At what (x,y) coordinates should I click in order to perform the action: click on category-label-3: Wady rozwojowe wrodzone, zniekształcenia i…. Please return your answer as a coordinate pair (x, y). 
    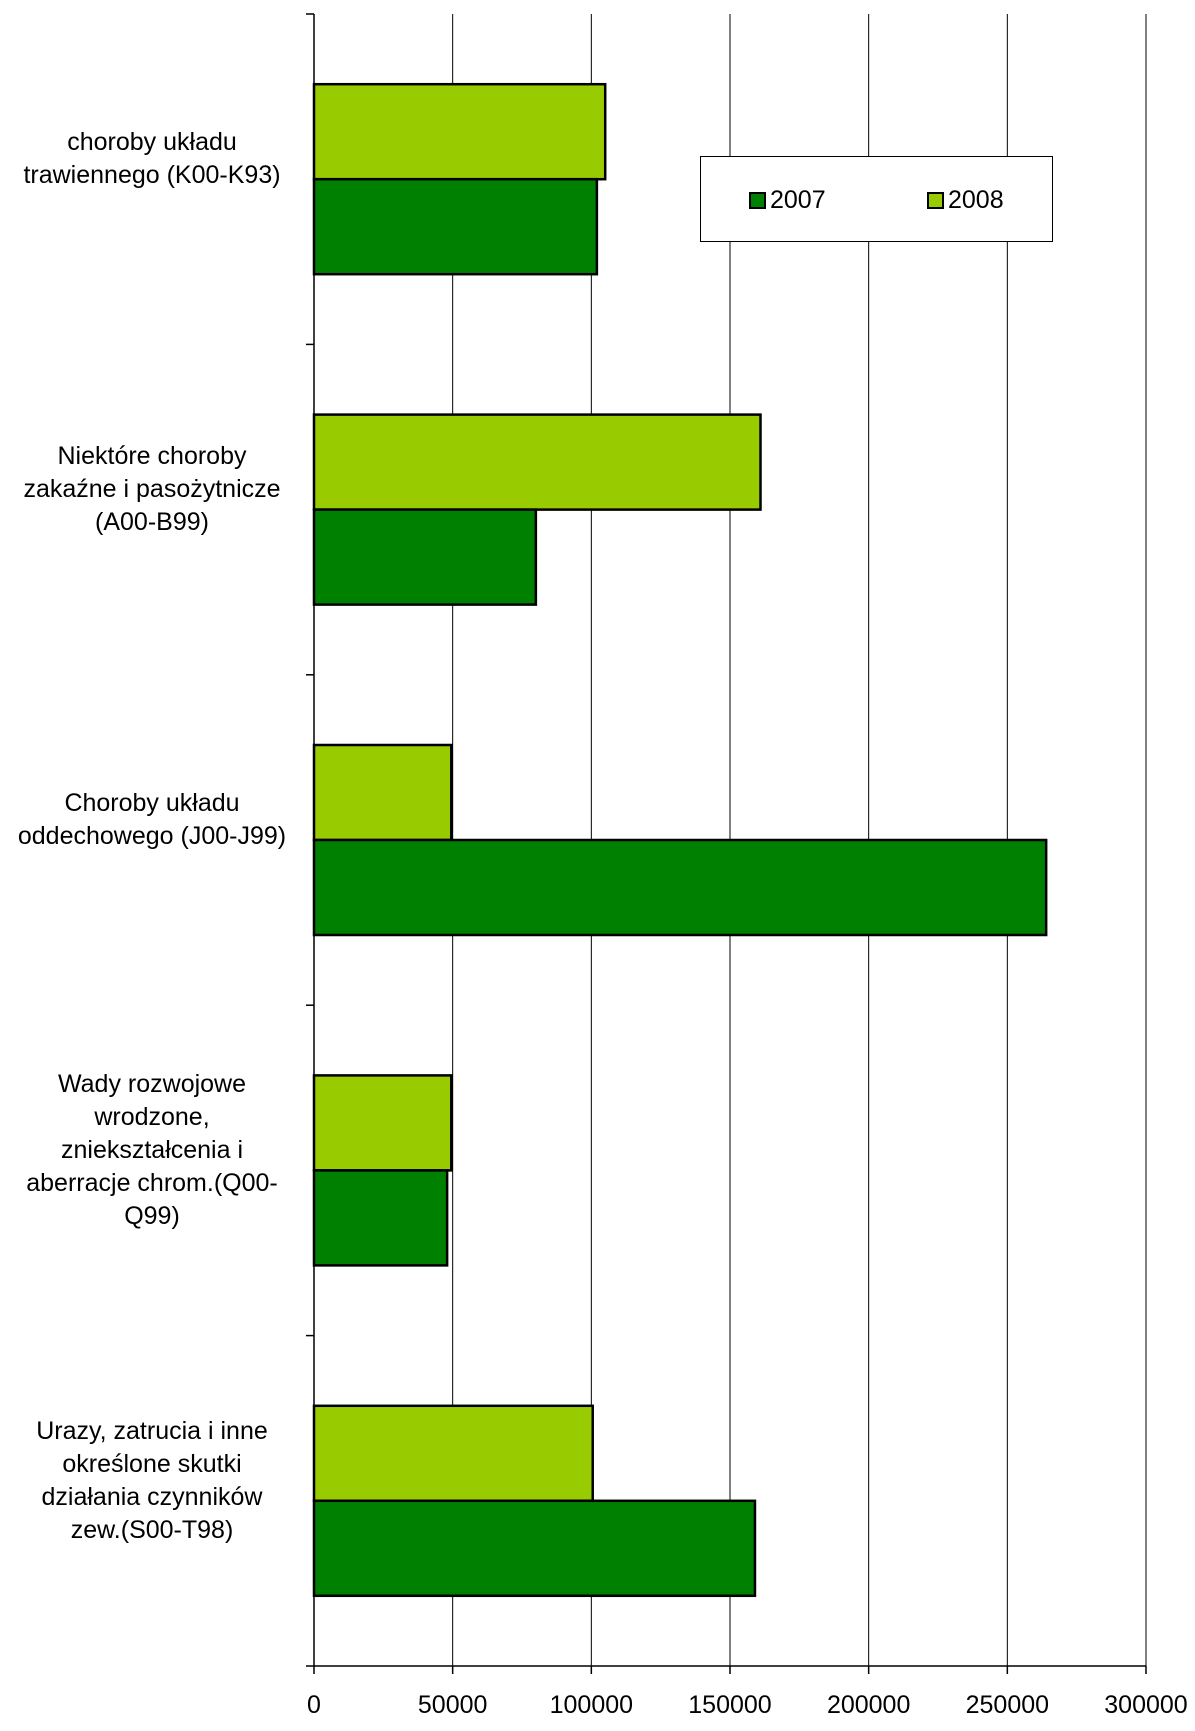
    Looking at the image, I should click on (152, 1150).